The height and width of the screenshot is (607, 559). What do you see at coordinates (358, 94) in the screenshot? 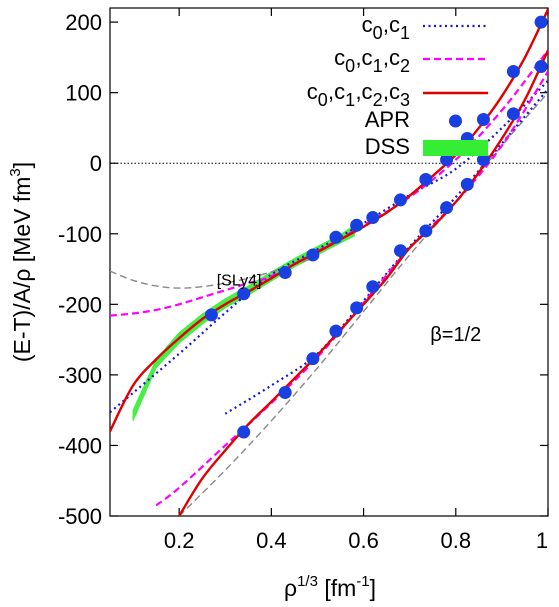
I see `legend-label-c-0123: c0 ,c1 ,c2 ,c3` at bounding box center [358, 94].